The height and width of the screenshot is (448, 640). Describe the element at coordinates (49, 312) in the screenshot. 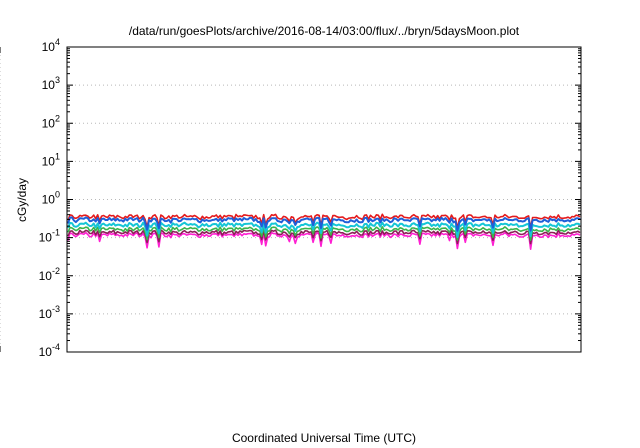

I see `y-tick-label: 10⁻³` at that location.